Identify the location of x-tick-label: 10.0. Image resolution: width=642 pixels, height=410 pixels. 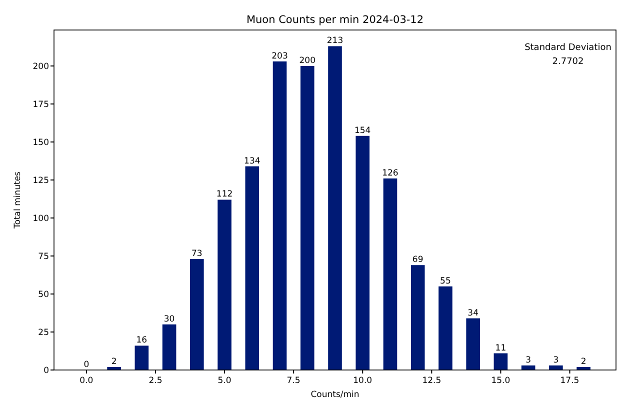
(362, 381).